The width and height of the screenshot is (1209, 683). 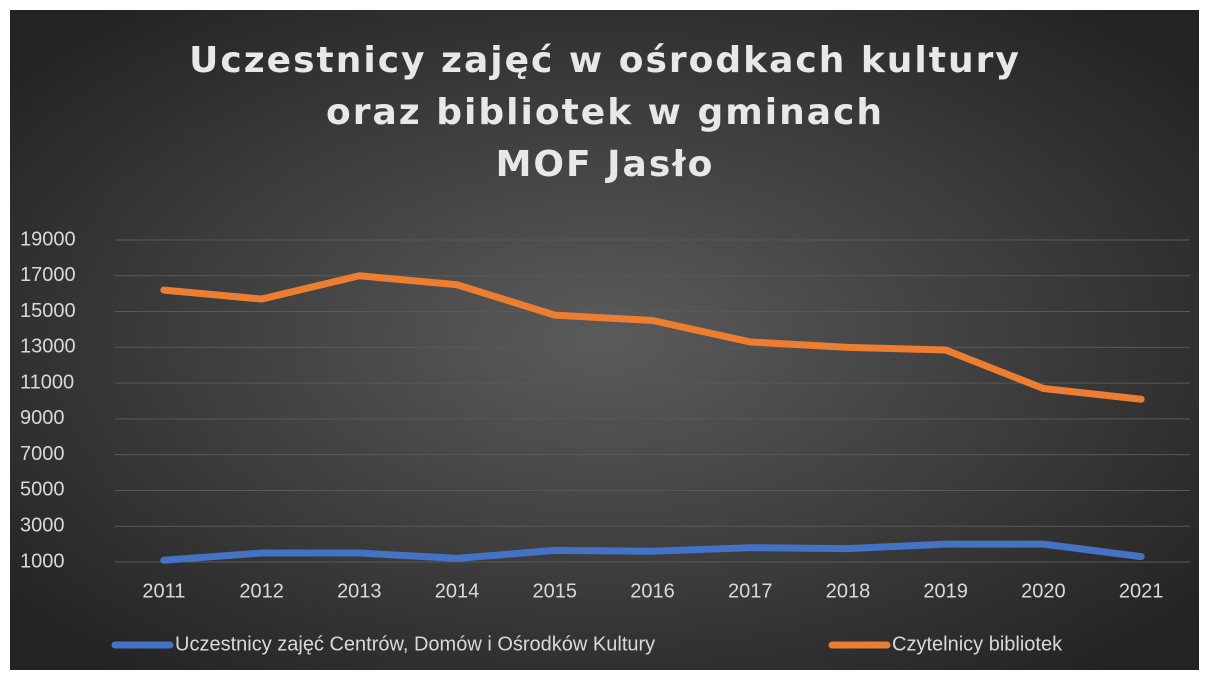 What do you see at coordinates (605, 112) in the screenshot?
I see `chart-title: oraz bibliotek w gminach` at bounding box center [605, 112].